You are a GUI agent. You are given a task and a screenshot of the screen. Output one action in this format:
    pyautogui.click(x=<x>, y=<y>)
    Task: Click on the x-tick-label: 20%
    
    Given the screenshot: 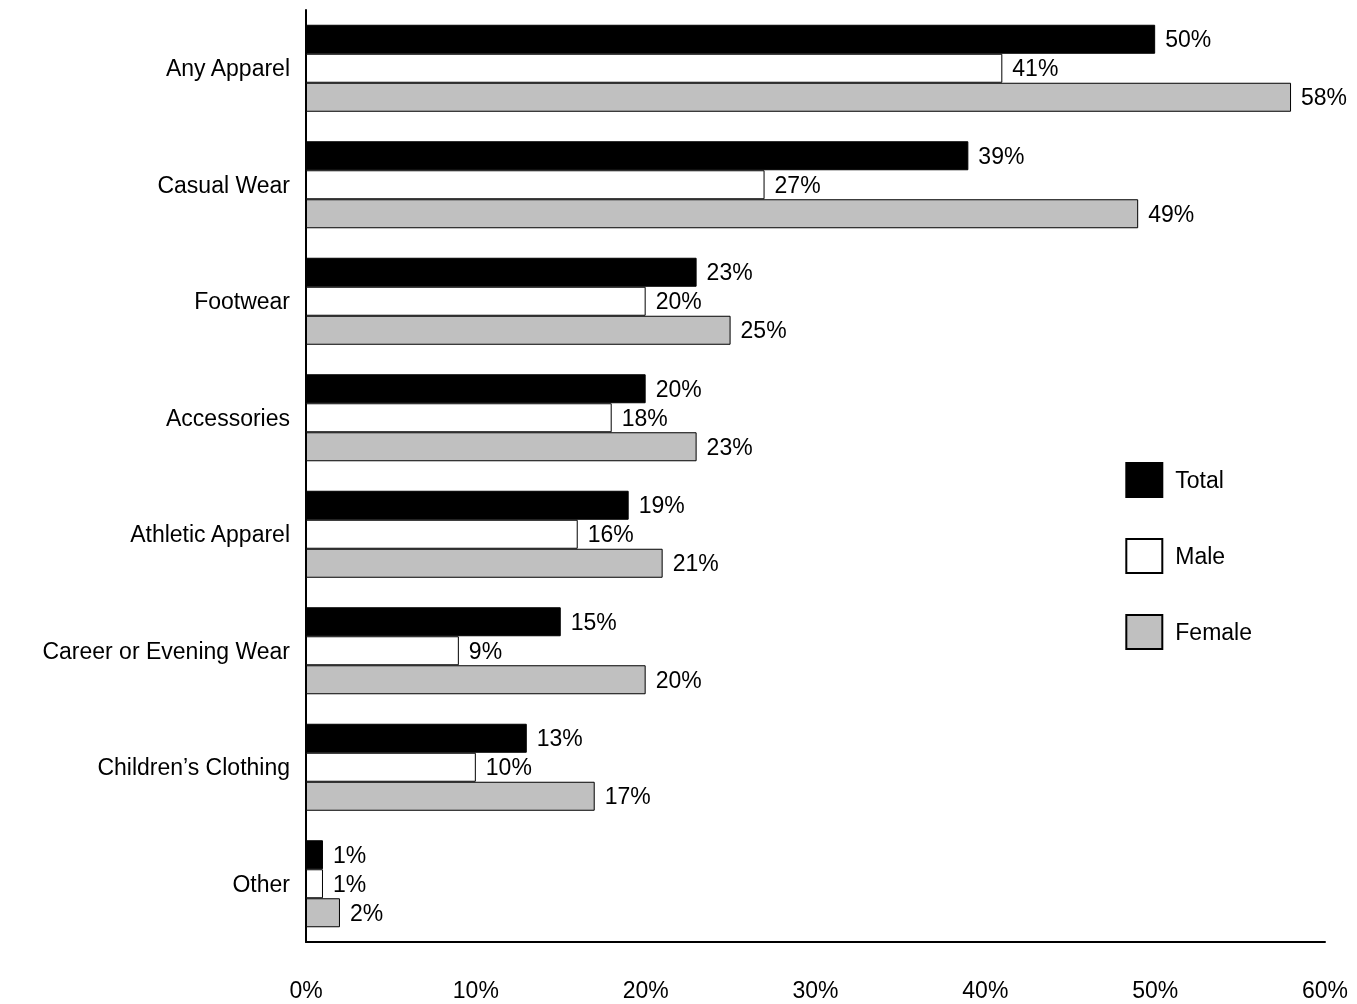 What is the action you would take?
    pyautogui.click(x=645, y=989)
    